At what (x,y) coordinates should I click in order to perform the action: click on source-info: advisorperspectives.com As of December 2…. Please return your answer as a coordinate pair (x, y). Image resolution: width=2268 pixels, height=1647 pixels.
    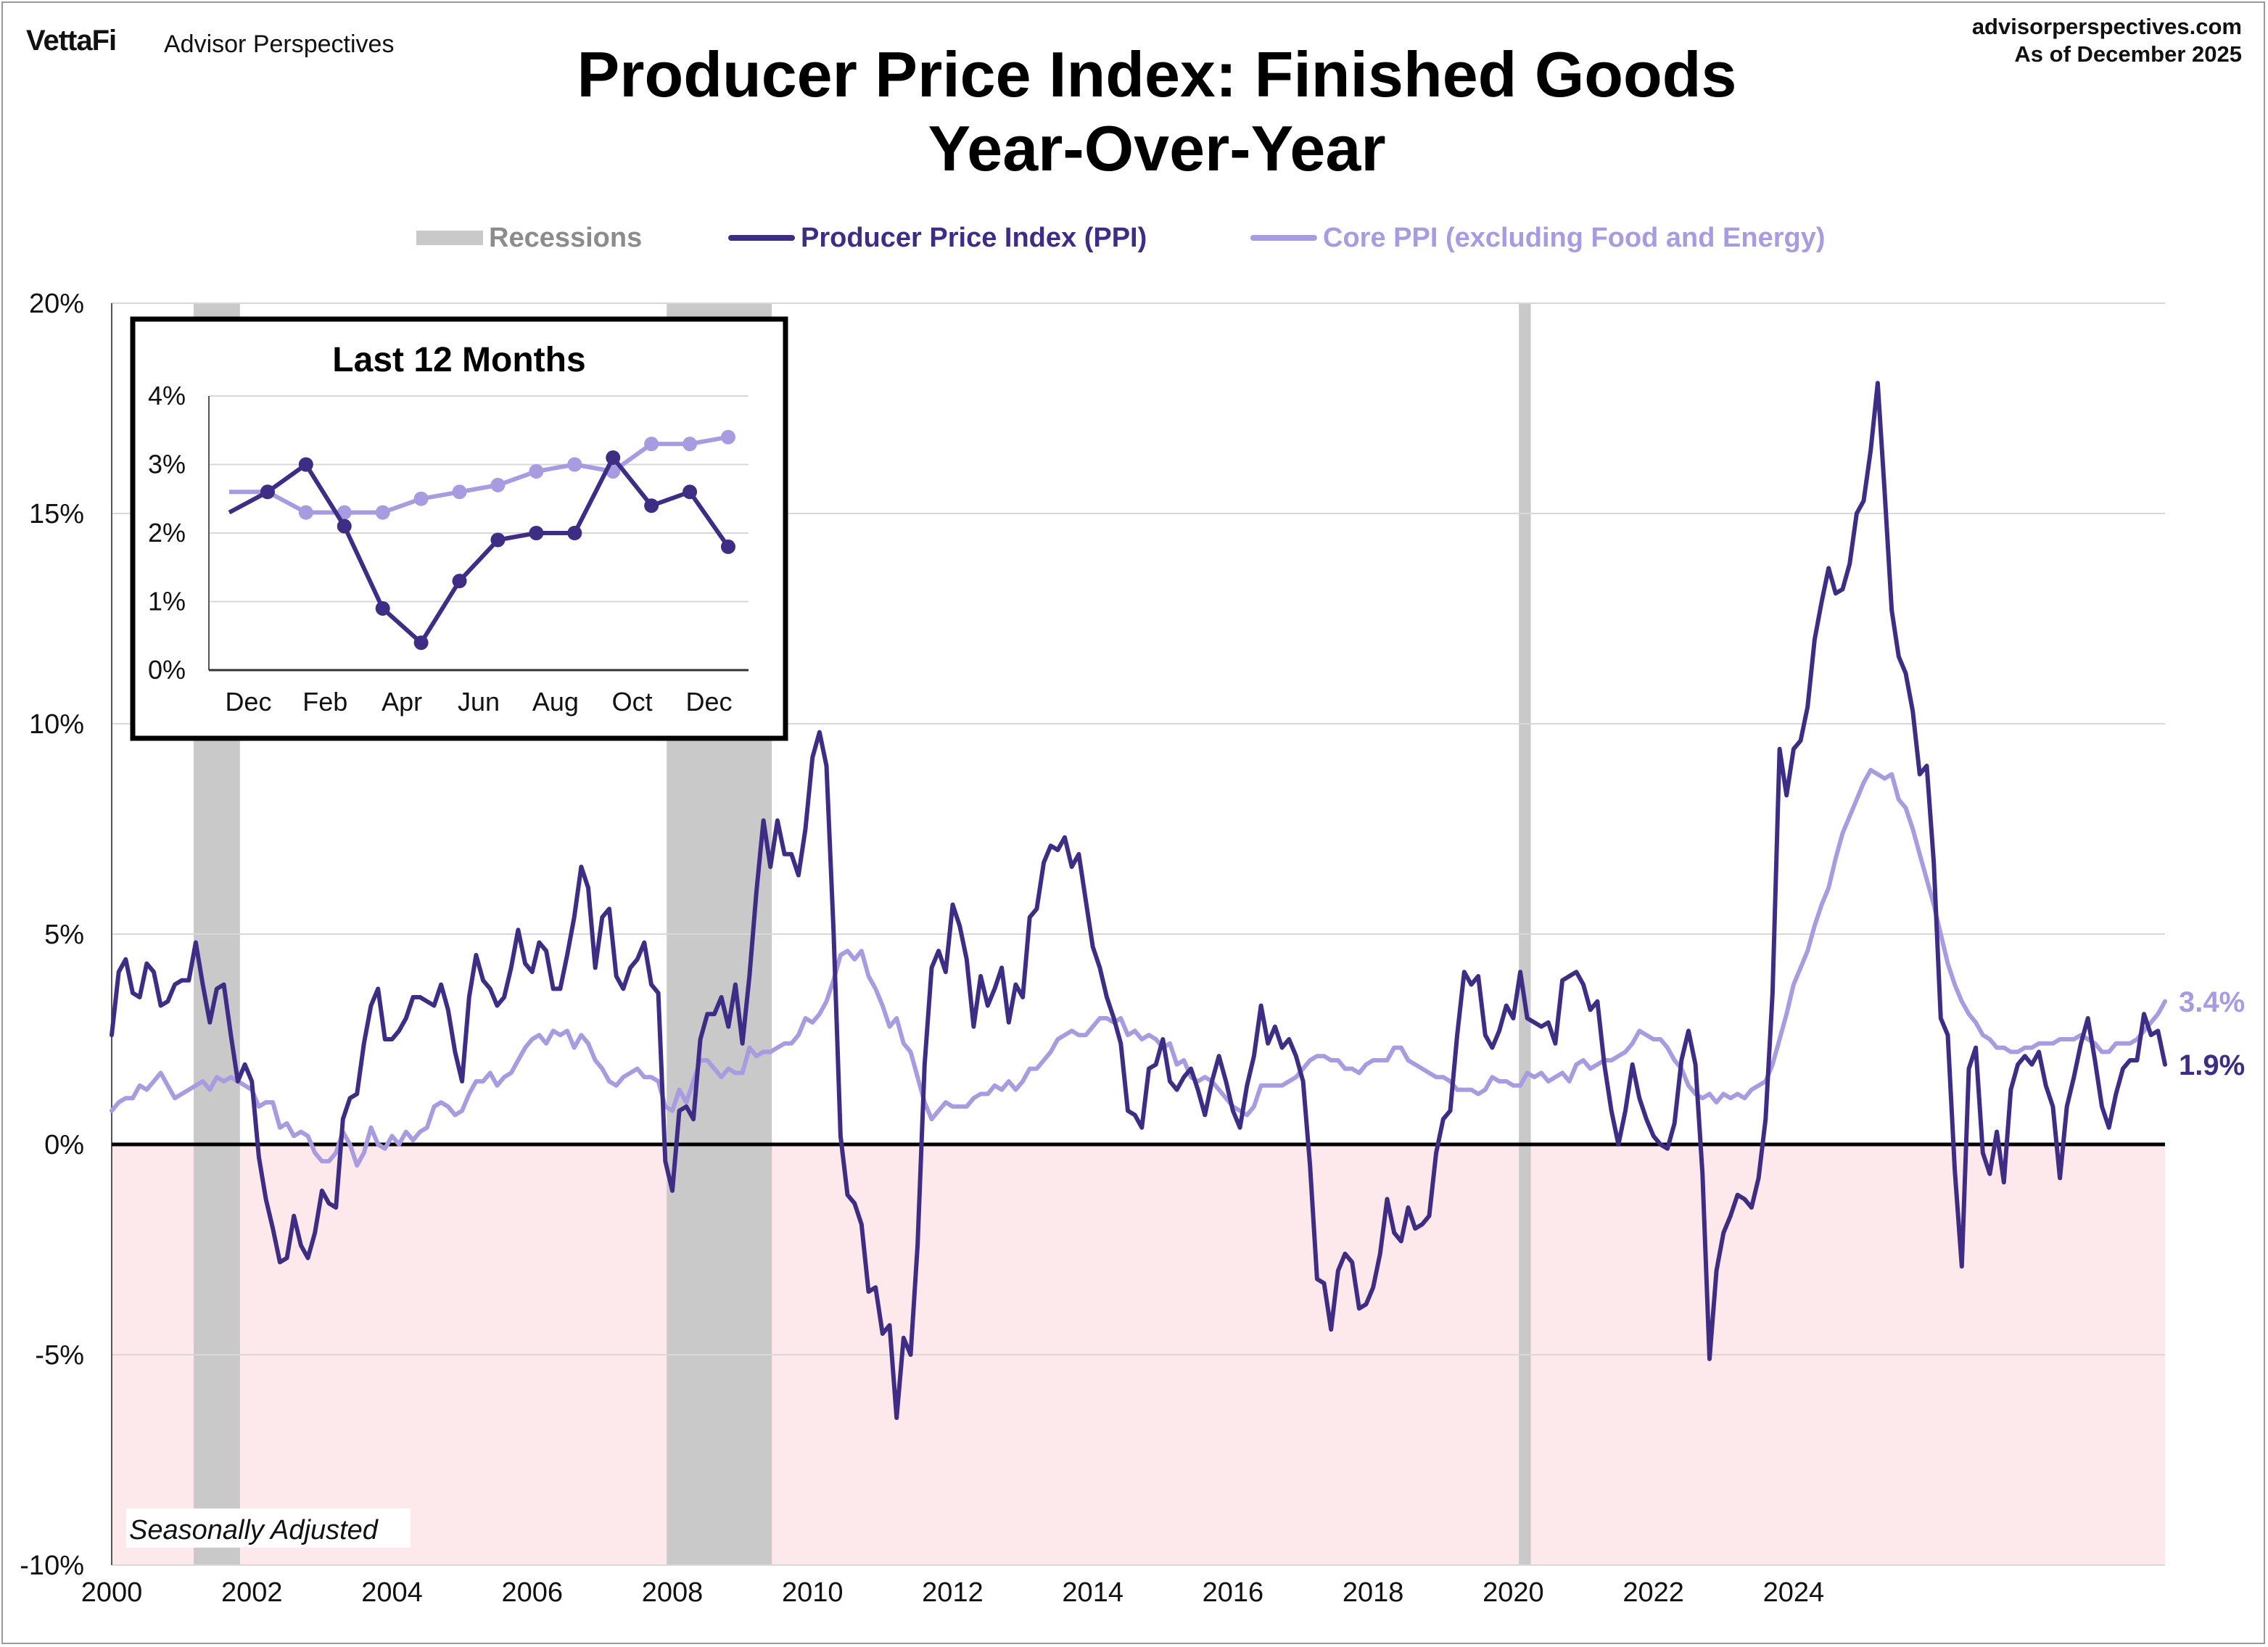
    Looking at the image, I should click on (2107, 40).